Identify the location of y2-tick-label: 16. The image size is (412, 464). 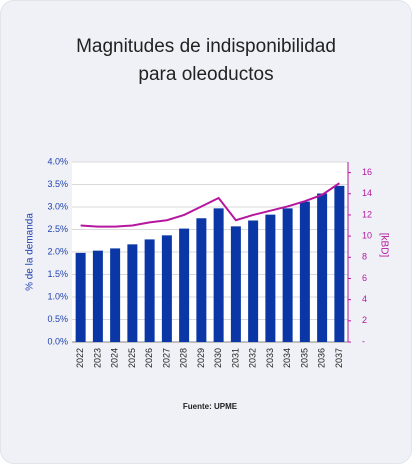
(367, 172).